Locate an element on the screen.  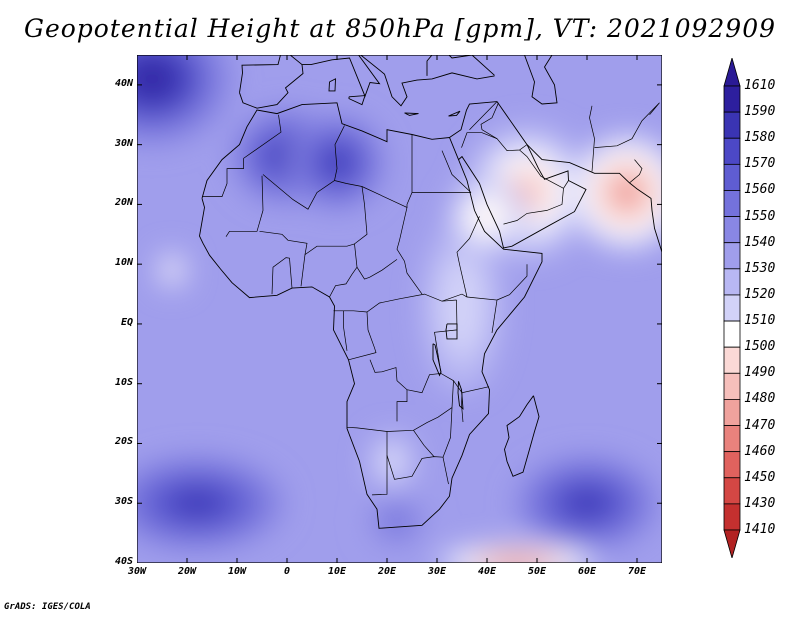
lat-tick-label: 40N is located at coordinates (123, 83).